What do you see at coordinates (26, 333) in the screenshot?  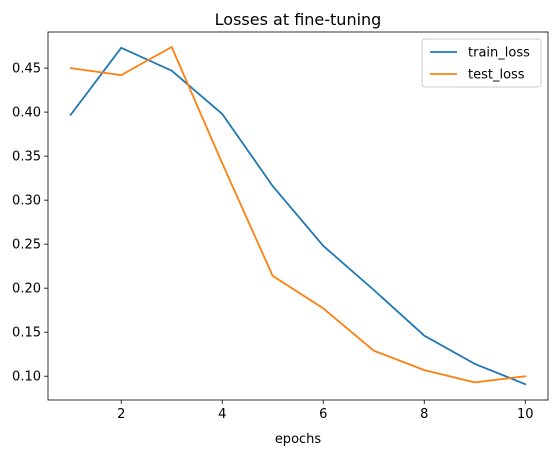 I see `y-tick-label: 0.15` at bounding box center [26, 333].